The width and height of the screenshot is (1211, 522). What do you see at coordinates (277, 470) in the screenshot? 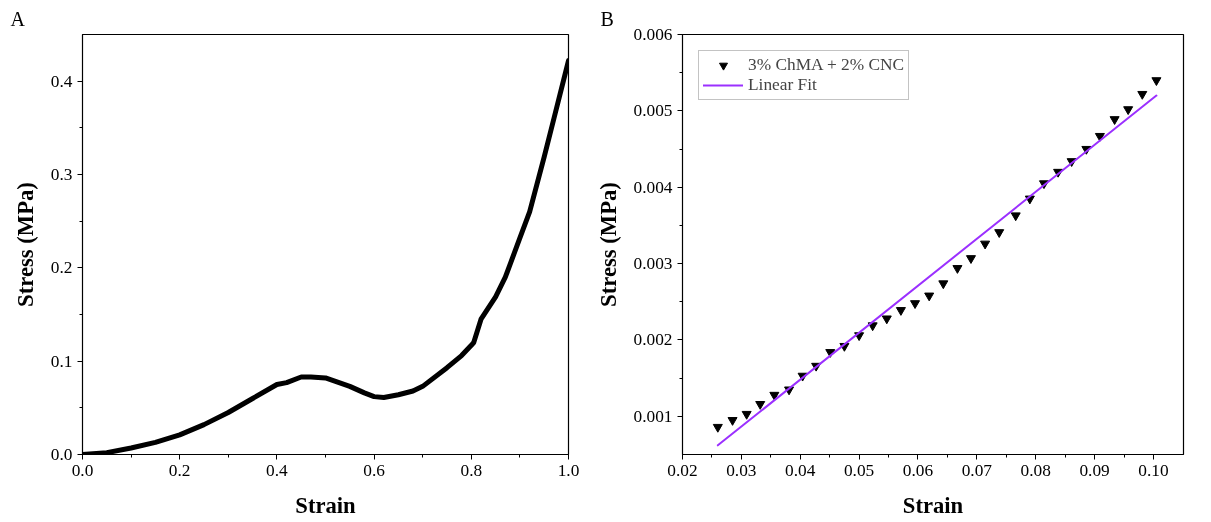
I see `x-tick-label: 0.4` at bounding box center [277, 470].